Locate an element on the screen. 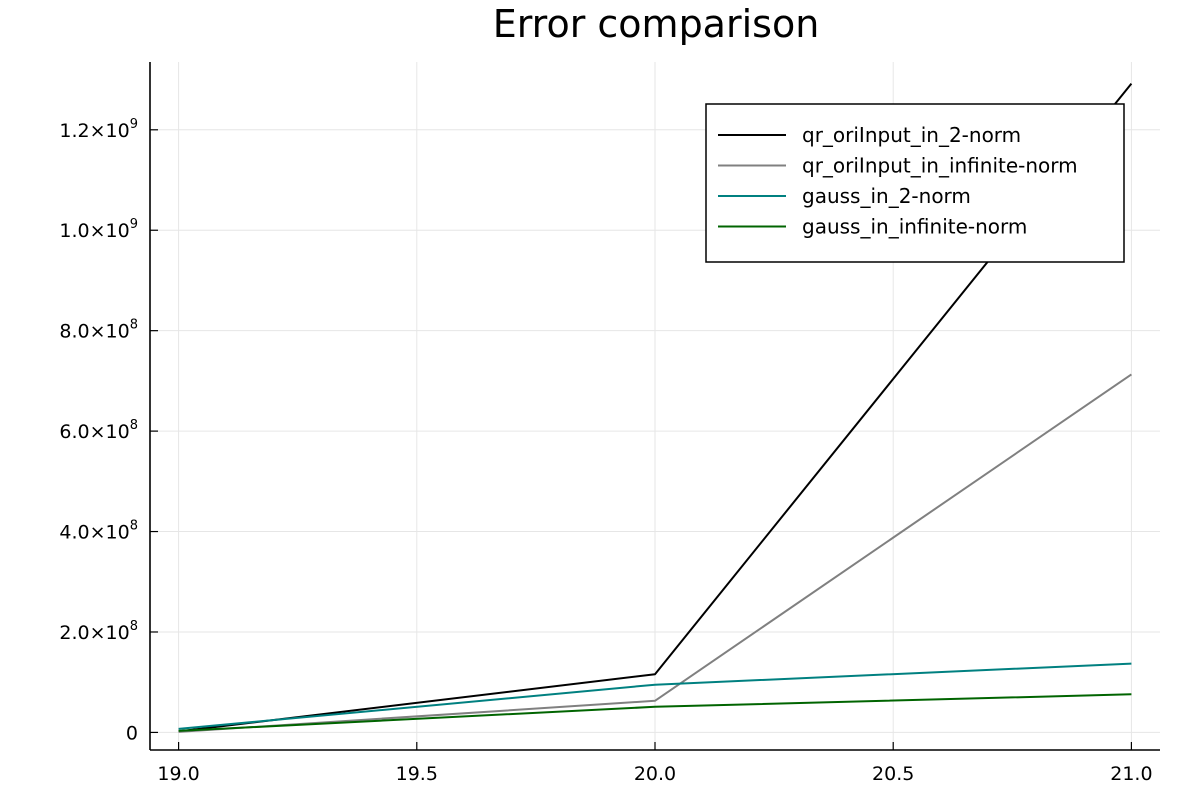 Image resolution: width=1200 pixels, height=800 pixels. legend-label-gauss-in-2-norm: gauss_in_2-norm is located at coordinates (886, 196).